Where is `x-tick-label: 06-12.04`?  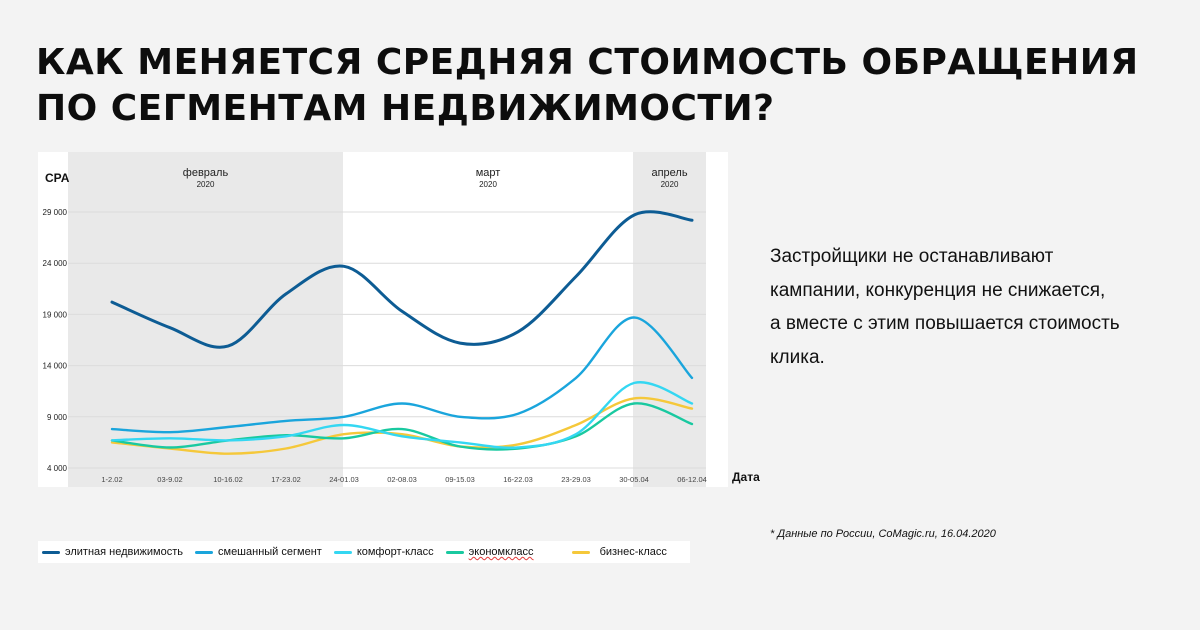
x-tick-label: 06-12.04 is located at coordinates (692, 479).